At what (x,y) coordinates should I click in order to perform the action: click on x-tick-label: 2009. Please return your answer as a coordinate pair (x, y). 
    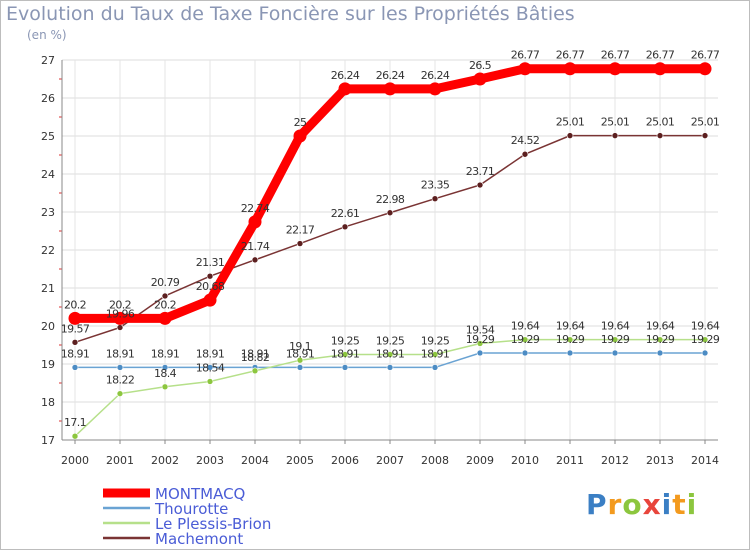
    Looking at the image, I should click on (480, 460).